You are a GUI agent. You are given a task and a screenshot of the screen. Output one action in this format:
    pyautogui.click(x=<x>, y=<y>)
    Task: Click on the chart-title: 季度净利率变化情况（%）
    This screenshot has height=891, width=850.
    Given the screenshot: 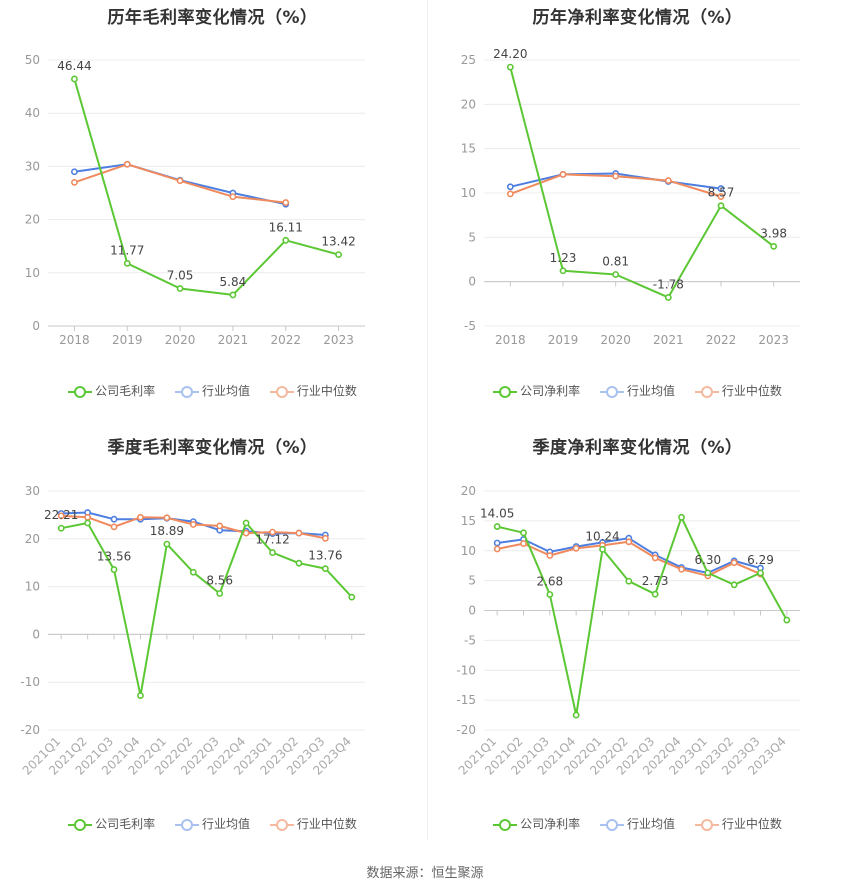 What is the action you would take?
    pyautogui.click(x=637, y=448)
    